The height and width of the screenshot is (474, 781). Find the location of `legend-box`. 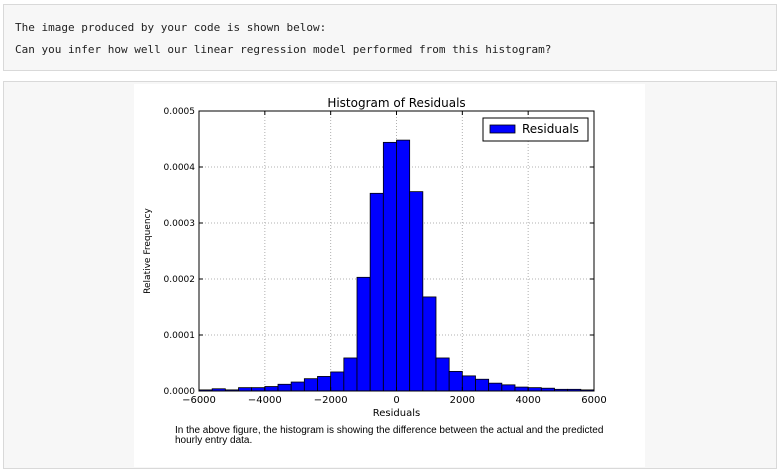

legend-box is located at coordinates (535, 129).